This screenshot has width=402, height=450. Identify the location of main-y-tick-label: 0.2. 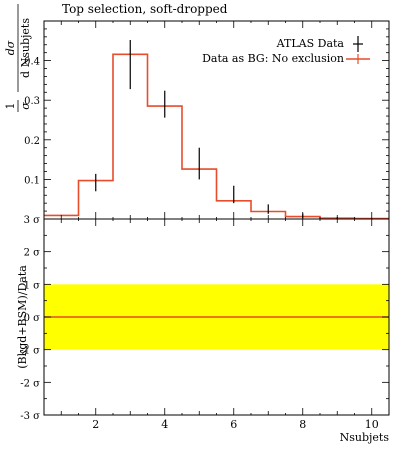
(32, 141).